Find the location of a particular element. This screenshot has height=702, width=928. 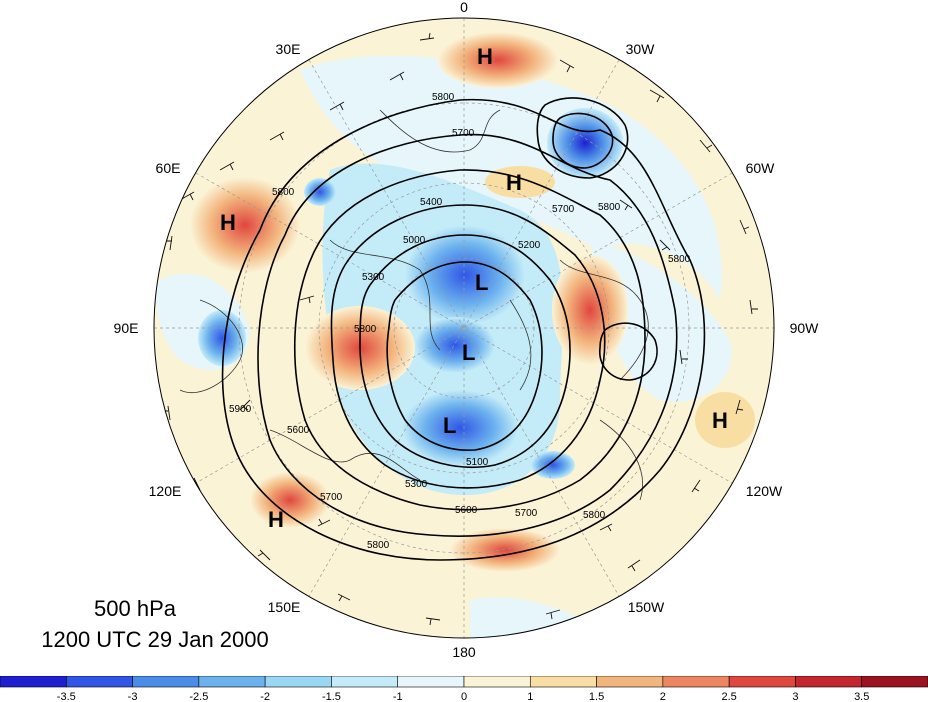

colorbar-tick-label: -3.5 is located at coordinates (66, 696).